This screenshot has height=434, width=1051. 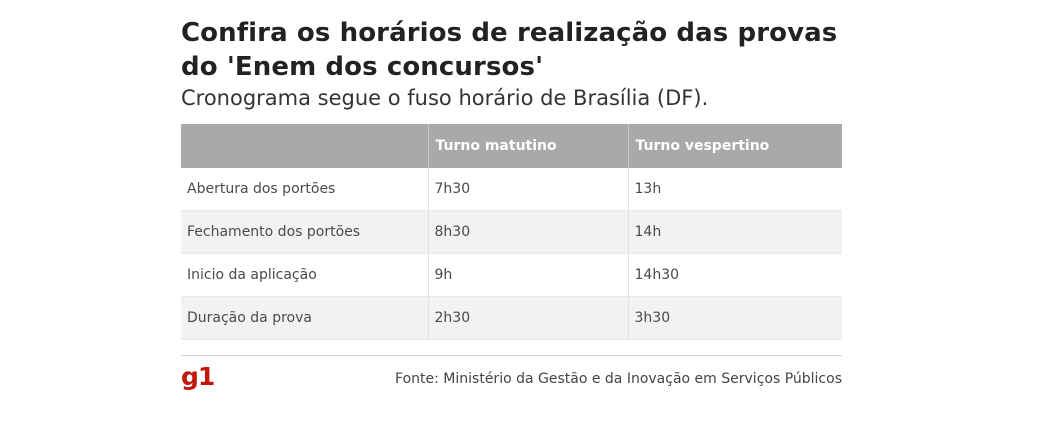 I want to click on table-header-row: Turno matutino Turno vespertino, so click(x=511, y=146).